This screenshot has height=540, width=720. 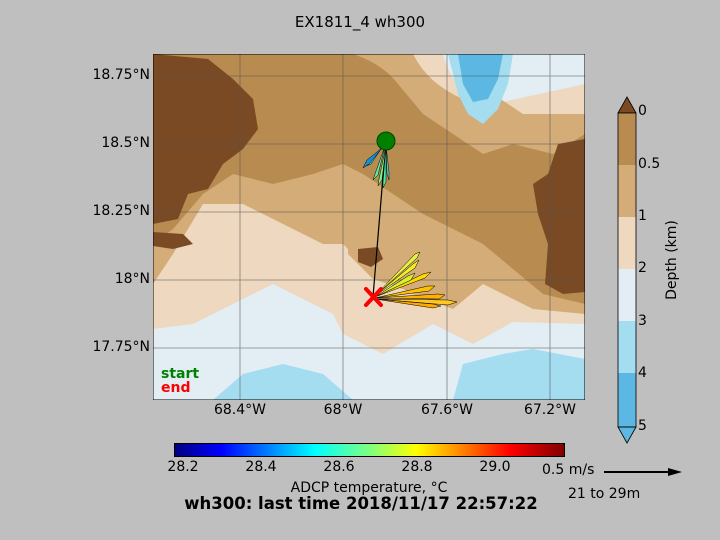 I want to click on depth-range-label: 21 to 29m, so click(x=604, y=494).